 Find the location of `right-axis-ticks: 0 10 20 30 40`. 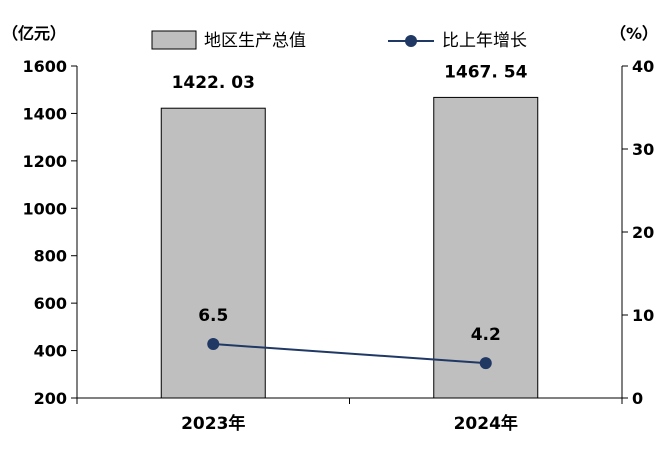

right-axis-ticks: 0 10 20 30 40 is located at coordinates (638, 232).